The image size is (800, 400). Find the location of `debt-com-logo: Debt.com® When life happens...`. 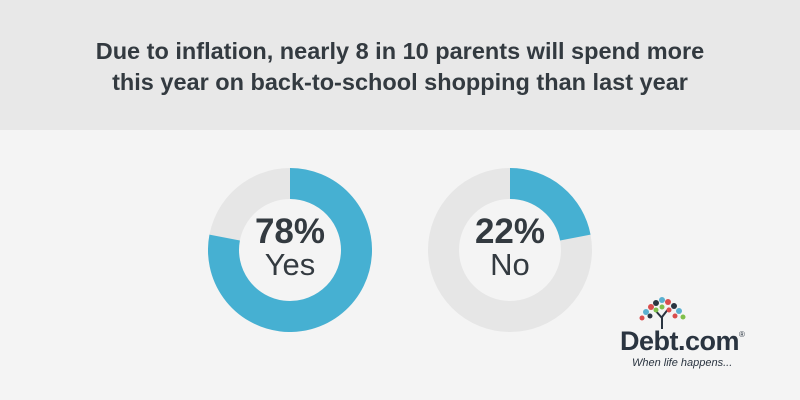

debt-com-logo: Debt.com® When life happens... is located at coordinates (685, 336).